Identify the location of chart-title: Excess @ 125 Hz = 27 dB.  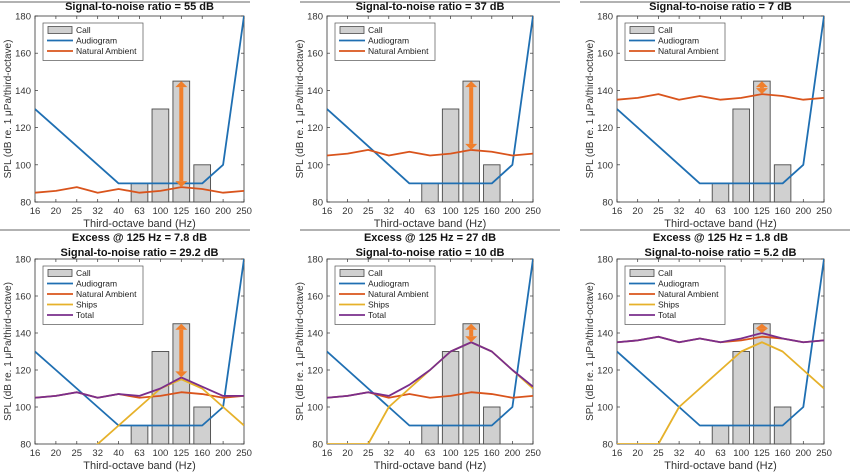
(430, 238).